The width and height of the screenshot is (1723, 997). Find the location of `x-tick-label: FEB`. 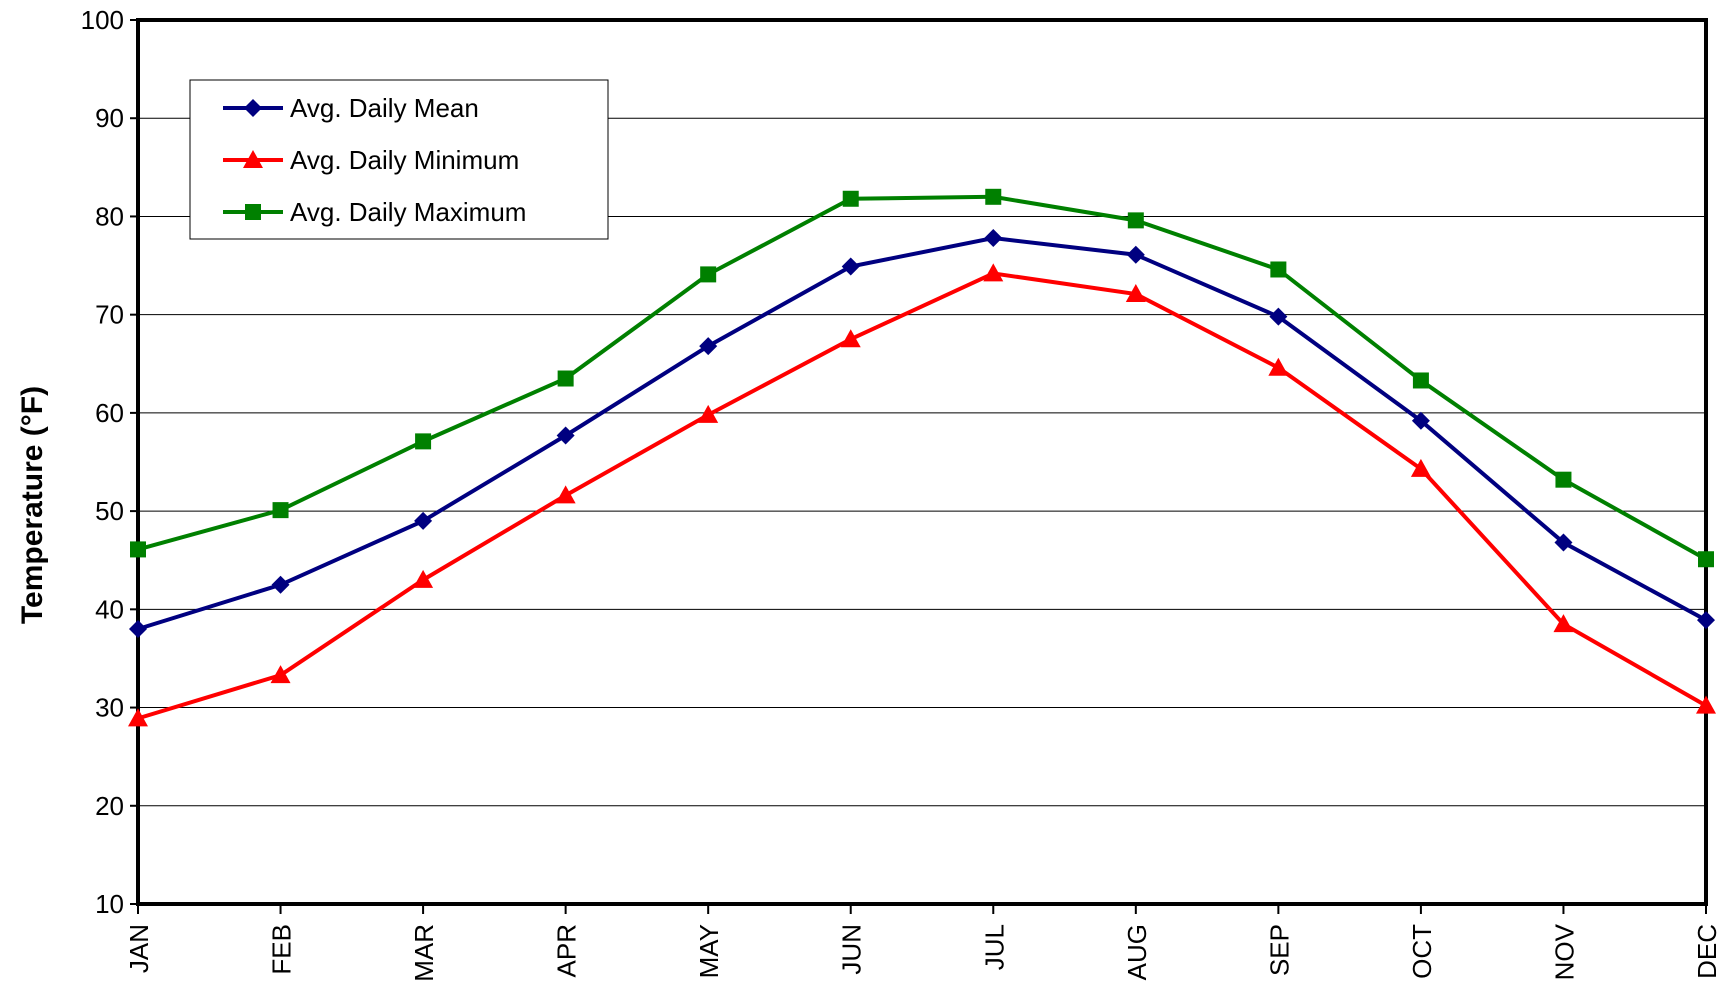

x-tick-label: FEB is located at coordinates (282, 949).